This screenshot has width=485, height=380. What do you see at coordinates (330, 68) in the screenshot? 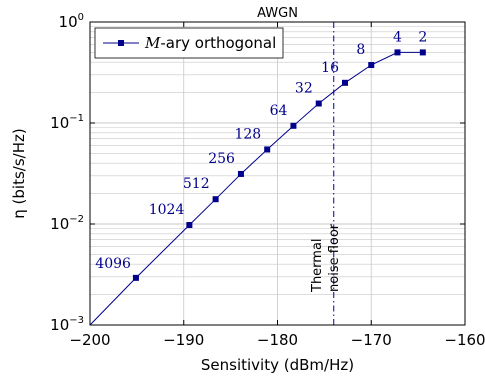
I see `point-label: 16` at bounding box center [330, 68].